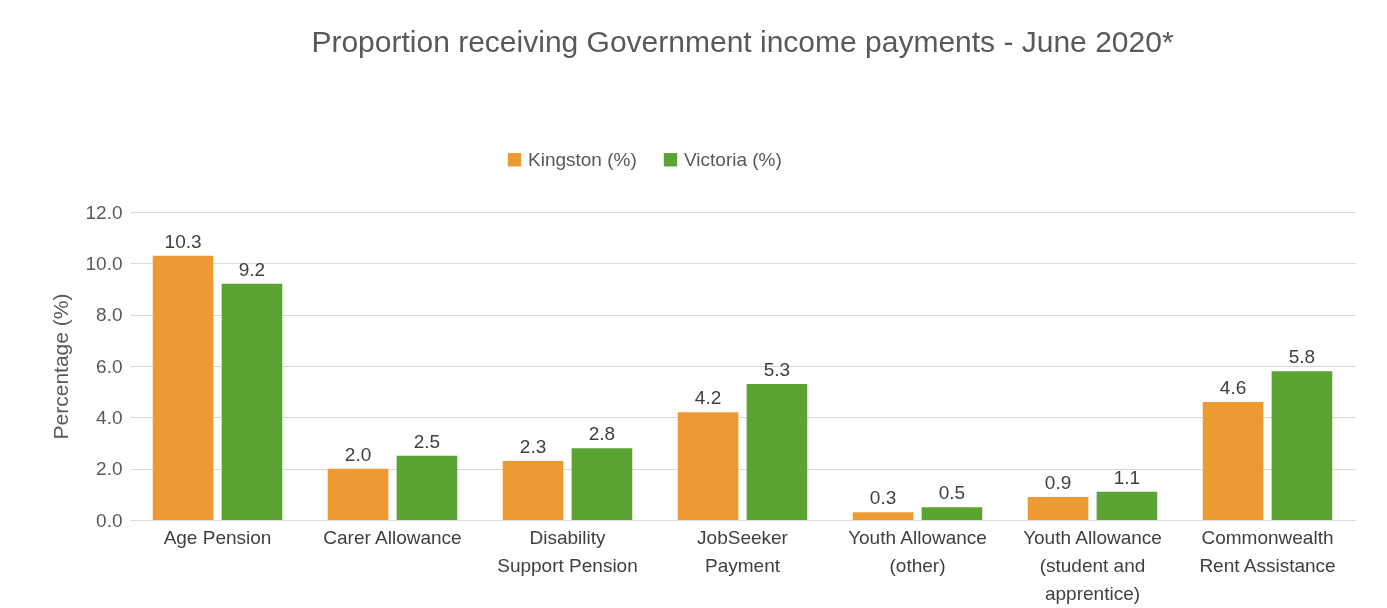 The image size is (1387, 608). I want to click on x-tick-label: Disability Support Pension, so click(567, 551).